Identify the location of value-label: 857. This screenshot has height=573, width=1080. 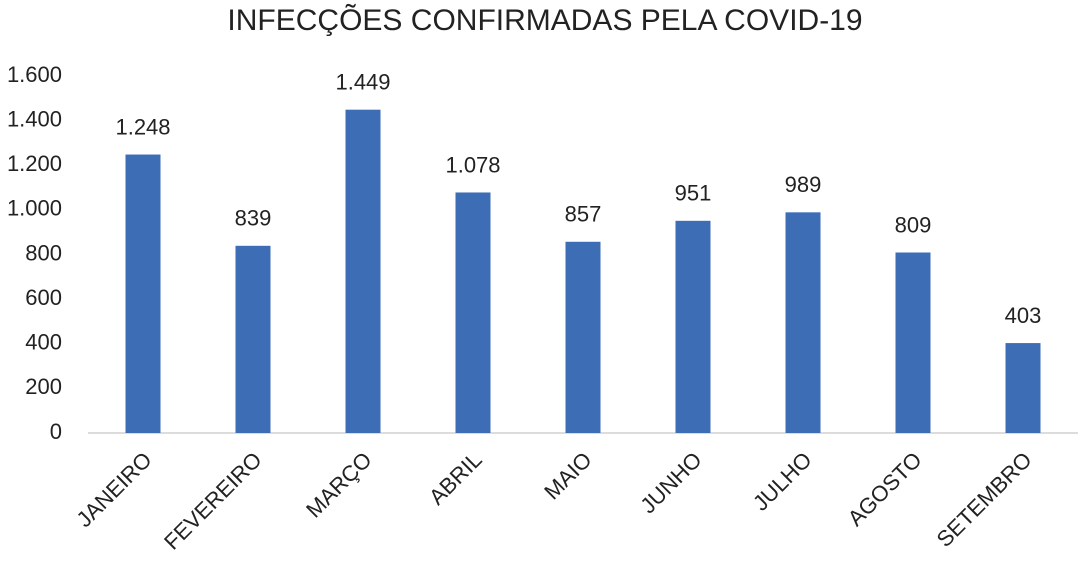
(583, 214).